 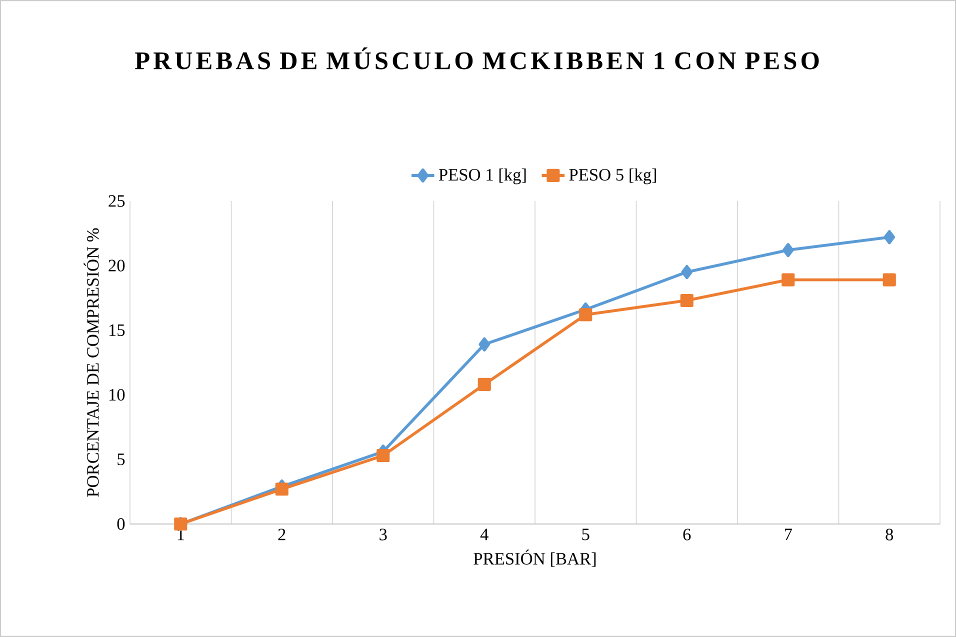 I want to click on x-axis-title: PRESIÓN [BAR], so click(x=535, y=558).